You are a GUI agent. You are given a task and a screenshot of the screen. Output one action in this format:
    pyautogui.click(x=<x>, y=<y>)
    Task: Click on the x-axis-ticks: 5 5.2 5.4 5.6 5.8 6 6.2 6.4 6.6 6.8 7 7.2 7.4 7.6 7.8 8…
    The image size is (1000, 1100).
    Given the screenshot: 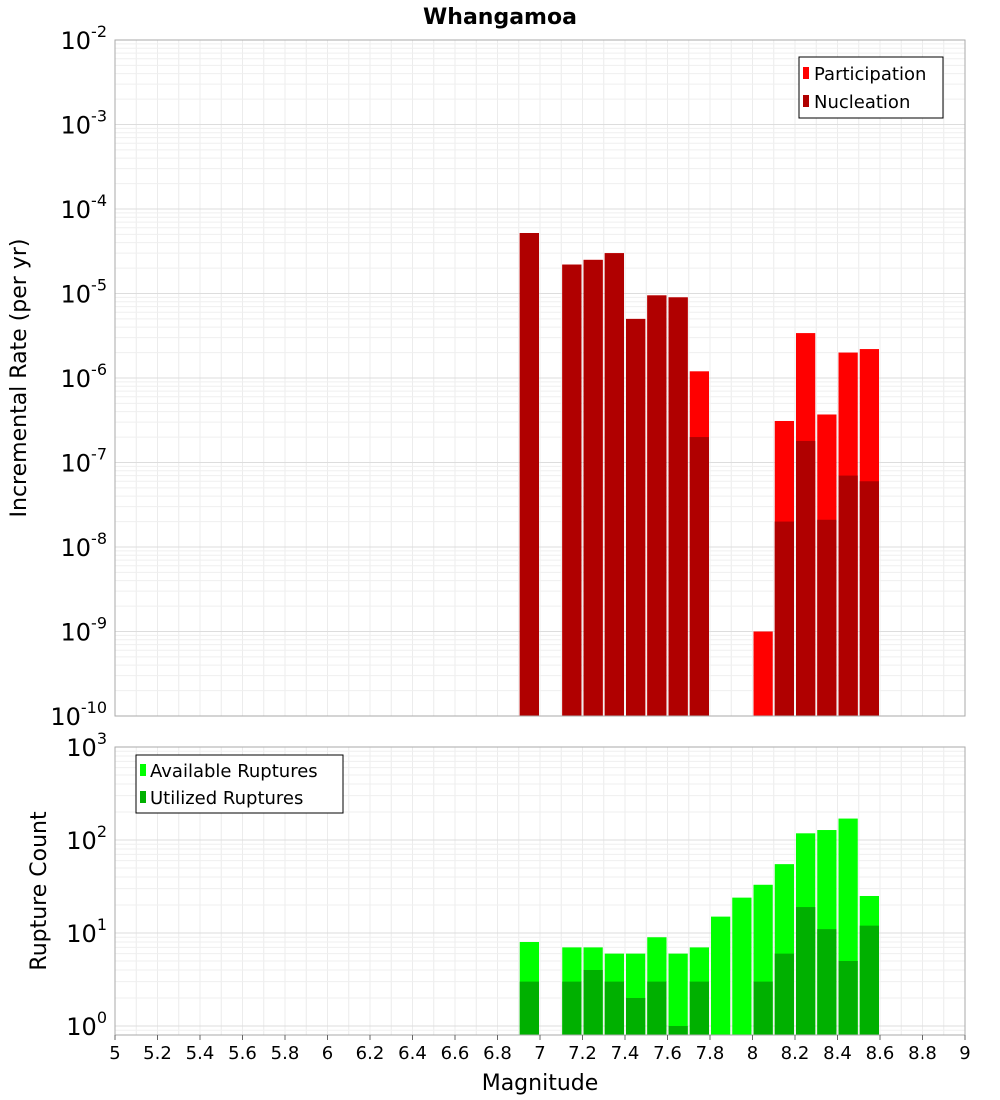 What is the action you would take?
    pyautogui.click(x=540, y=1049)
    